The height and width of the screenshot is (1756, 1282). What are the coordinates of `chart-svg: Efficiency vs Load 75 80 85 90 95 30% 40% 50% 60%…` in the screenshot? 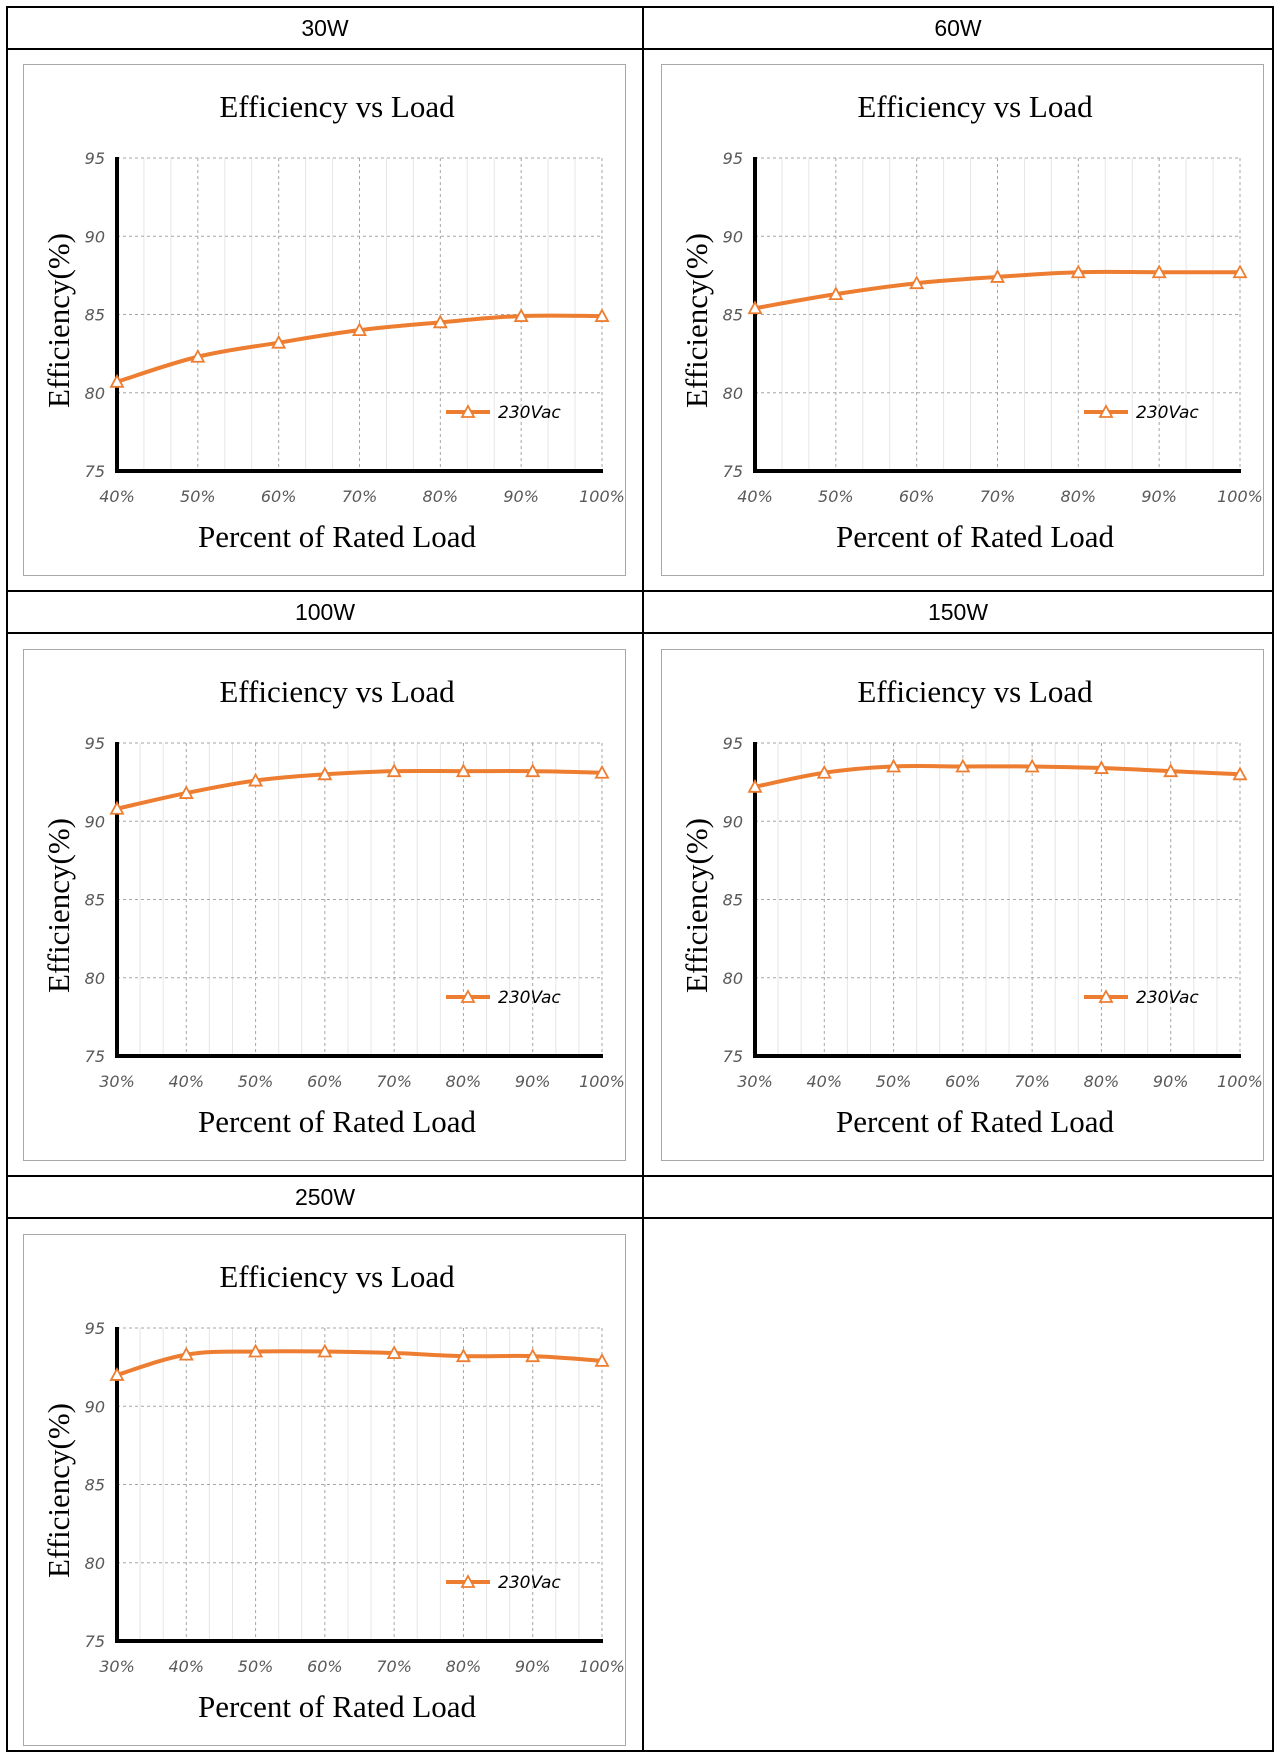 It's located at (971, 906).